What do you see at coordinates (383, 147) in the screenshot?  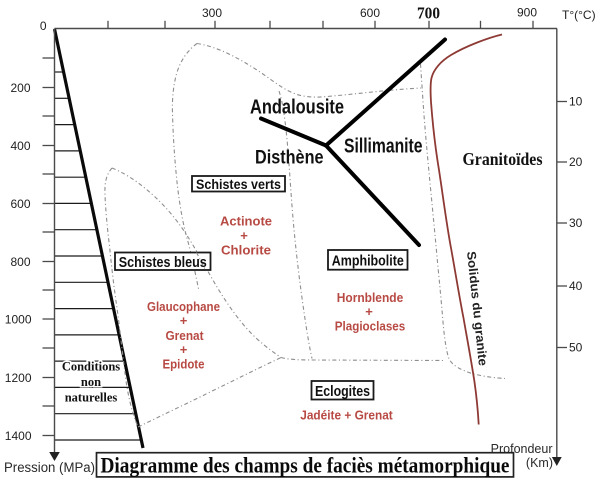 I see `svg-text: Sillimanite` at bounding box center [383, 147].